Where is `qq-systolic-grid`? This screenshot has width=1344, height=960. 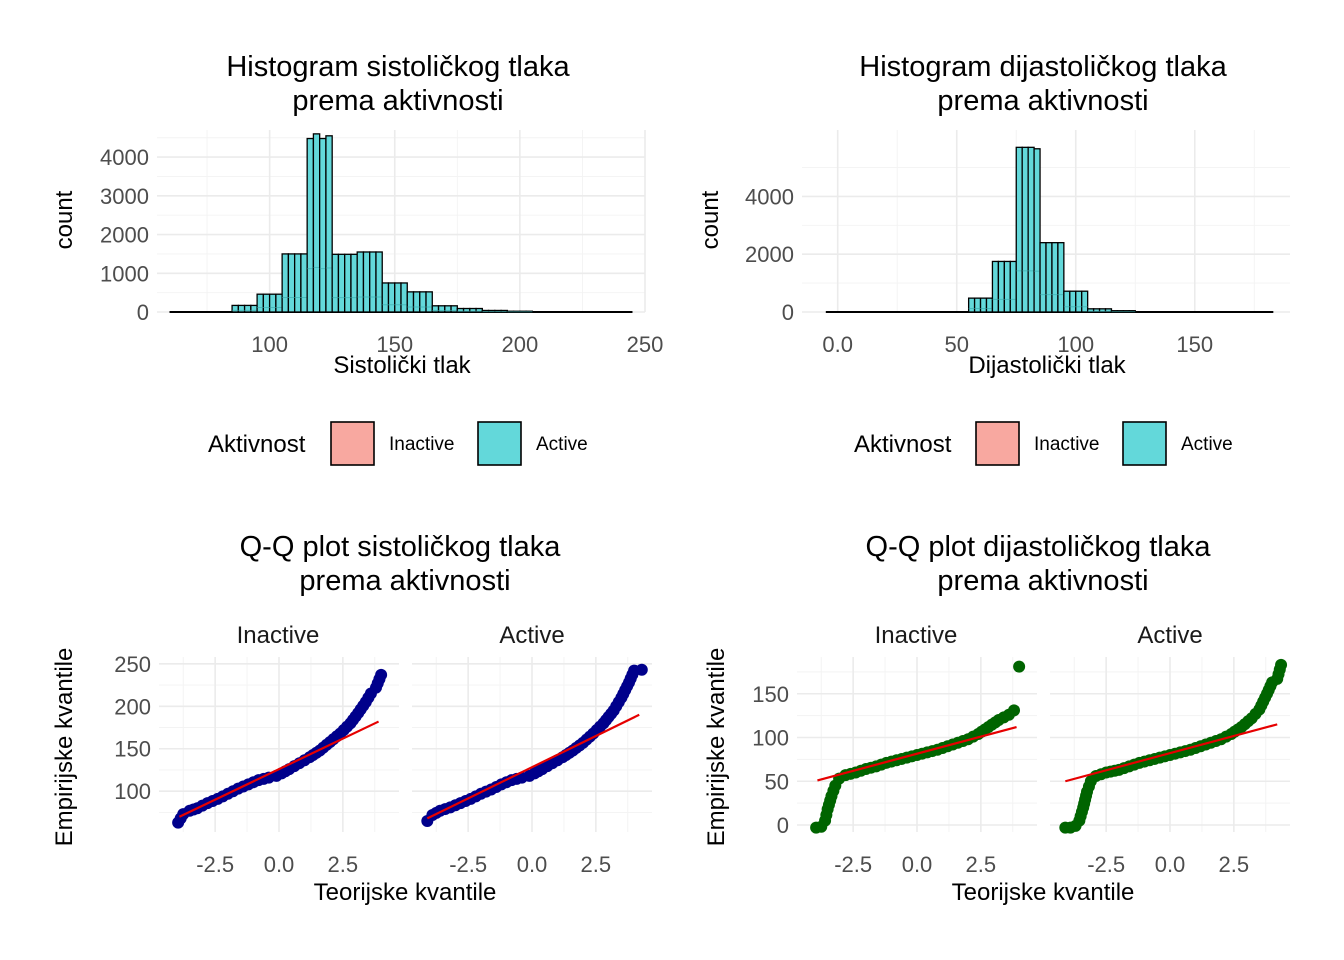
qq-systolic-grid is located at coordinates (405, 744).